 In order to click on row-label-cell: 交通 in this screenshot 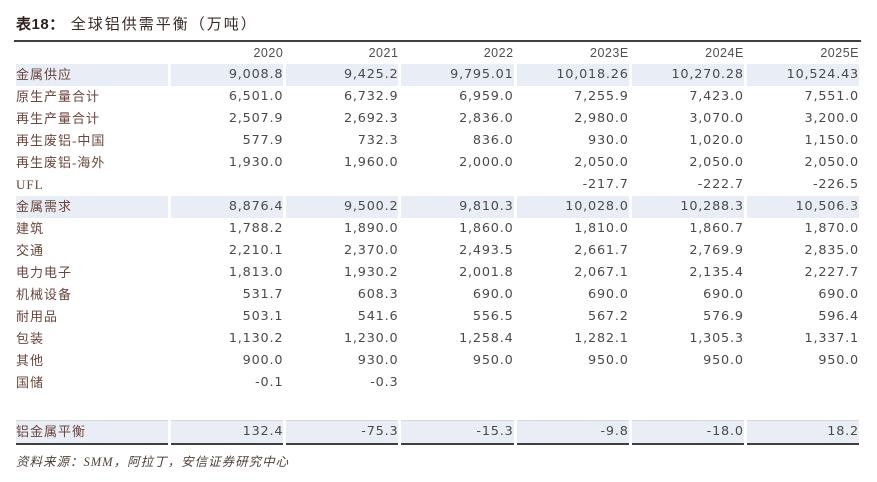, I will do `click(30, 250)`.